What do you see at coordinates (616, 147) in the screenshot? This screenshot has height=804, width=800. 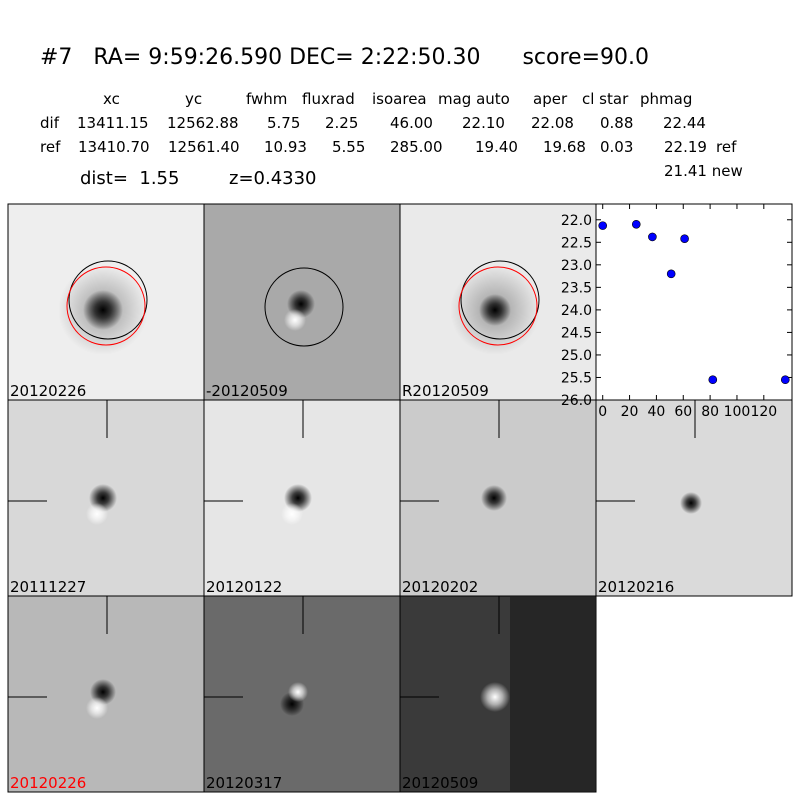 I see `cell: 0.03` at bounding box center [616, 147].